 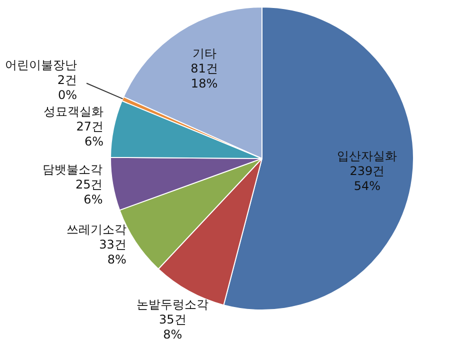 I want to click on data-label: 25건 6%, so click(x=89, y=191).